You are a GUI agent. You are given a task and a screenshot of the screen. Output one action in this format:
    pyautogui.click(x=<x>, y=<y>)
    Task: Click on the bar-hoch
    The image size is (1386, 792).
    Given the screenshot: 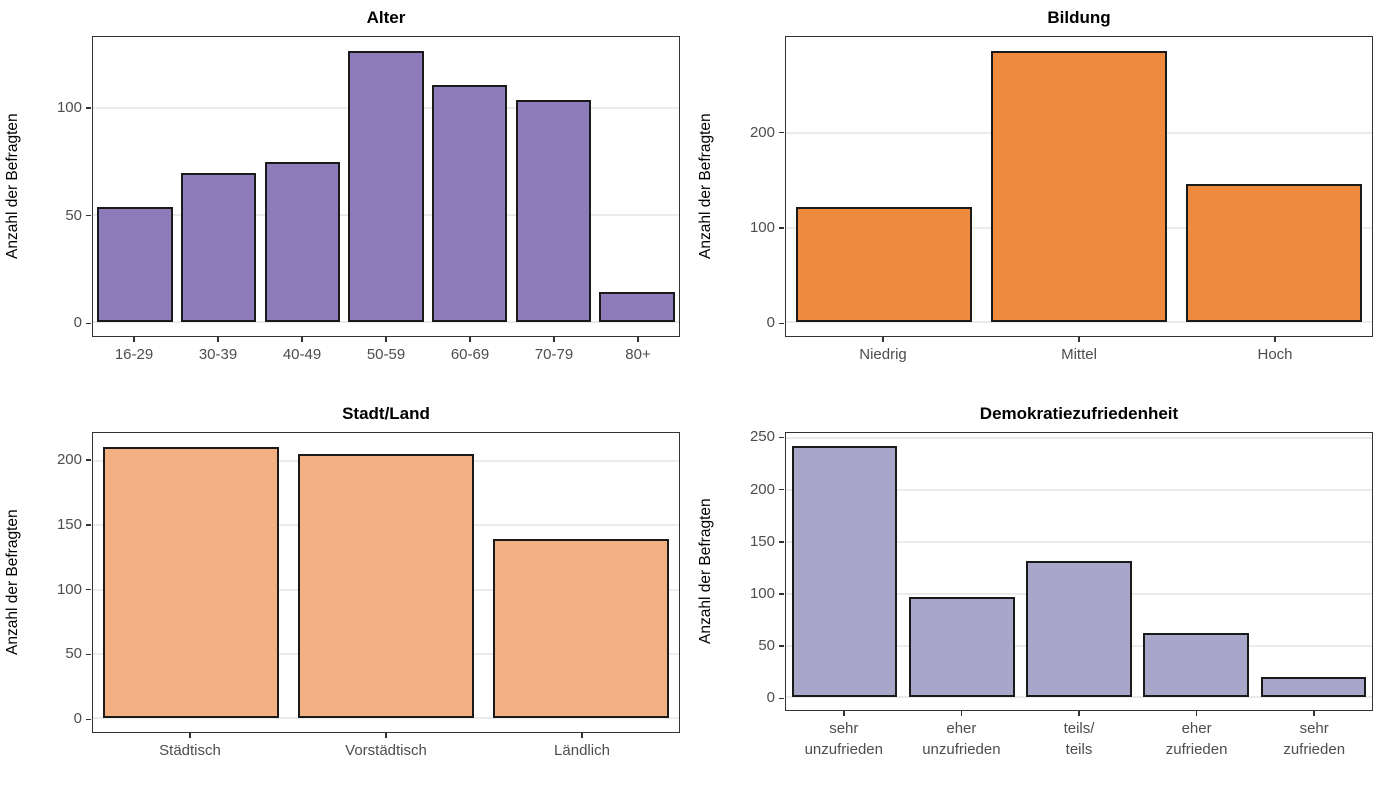 What is the action you would take?
    pyautogui.click(x=1274, y=253)
    